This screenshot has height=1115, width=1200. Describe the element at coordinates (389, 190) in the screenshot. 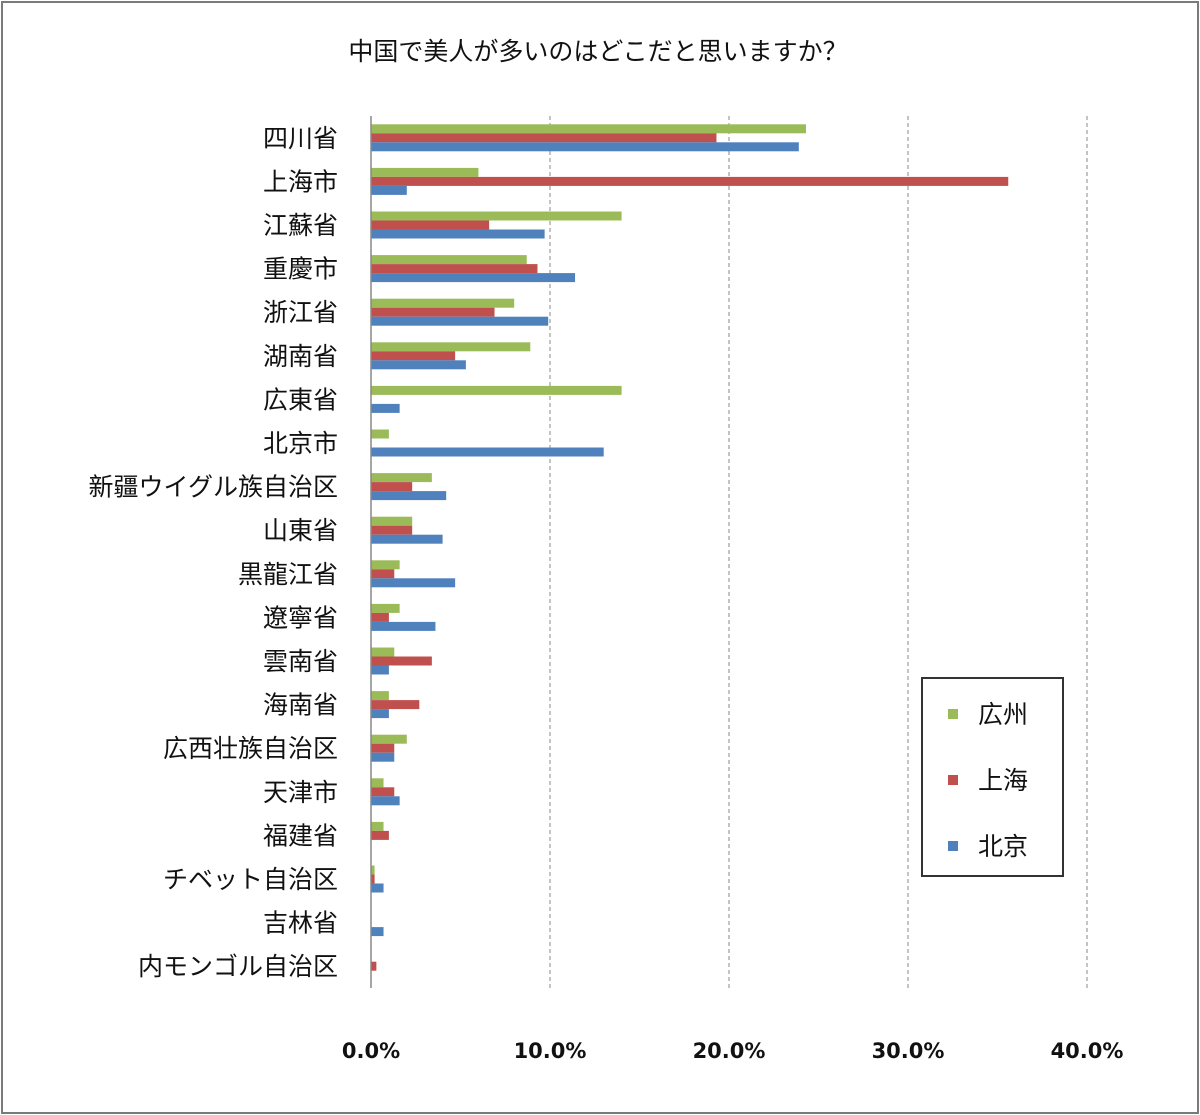

I see `bar-北京-上海市` at that location.